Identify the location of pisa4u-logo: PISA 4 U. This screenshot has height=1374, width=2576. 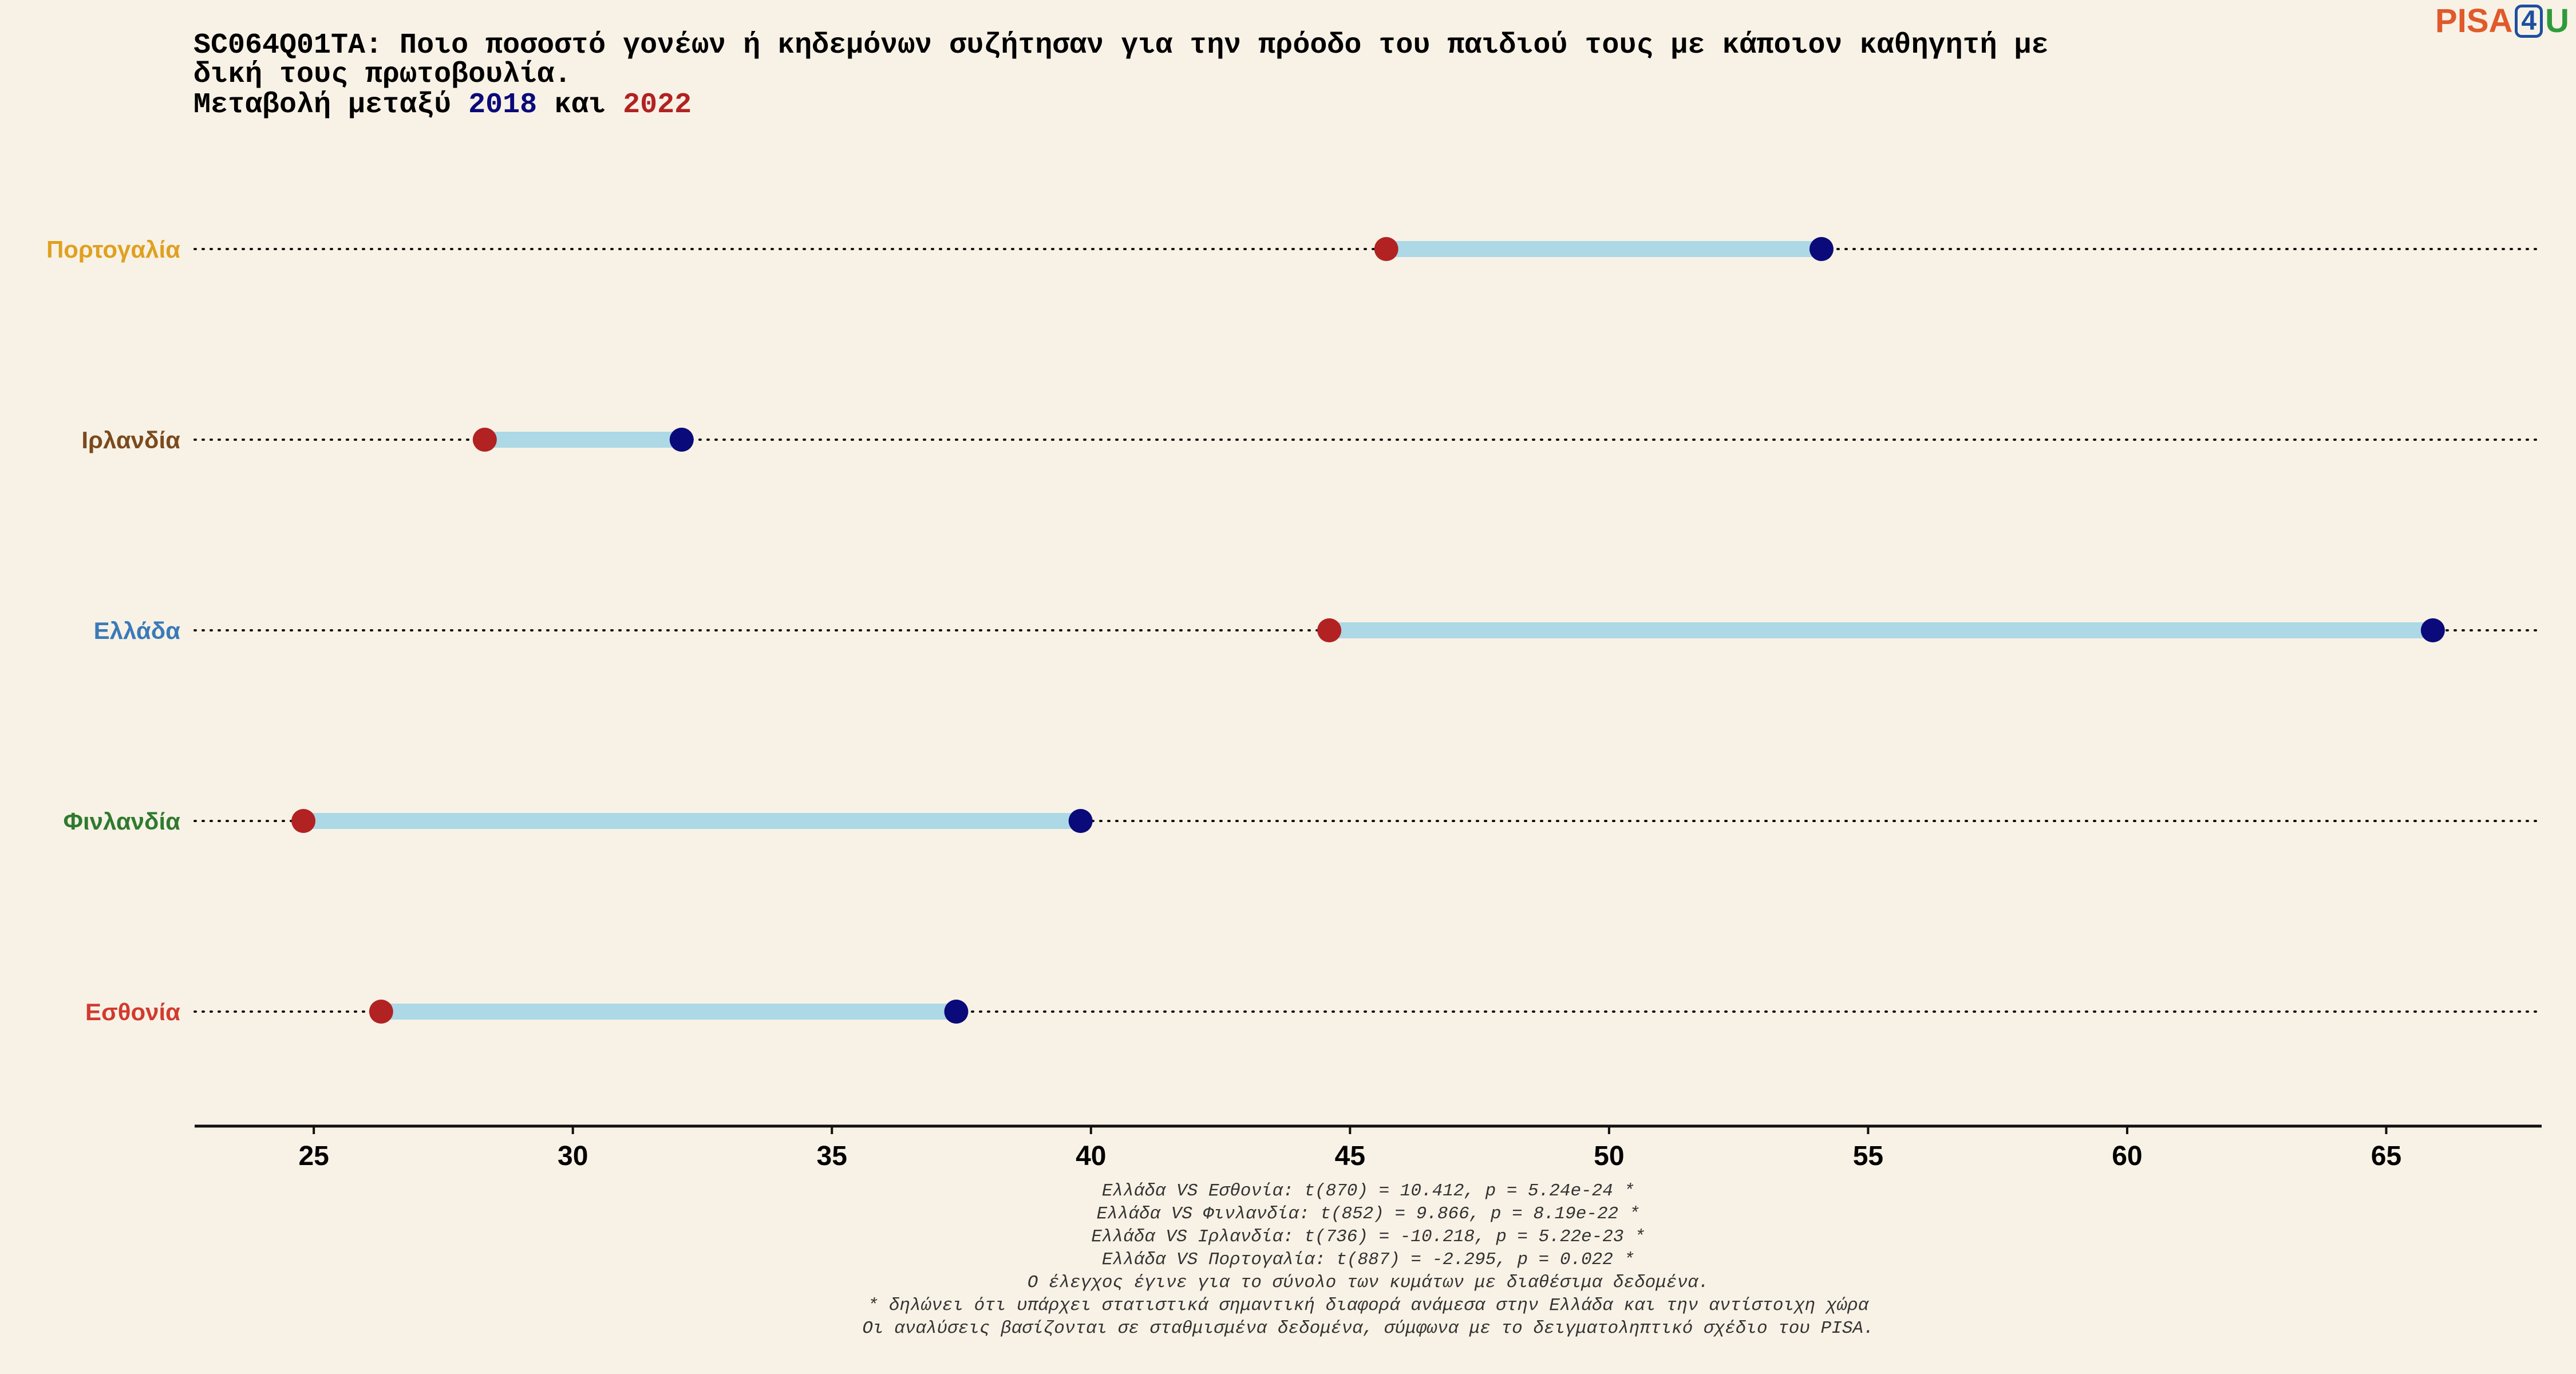
(2502, 21).